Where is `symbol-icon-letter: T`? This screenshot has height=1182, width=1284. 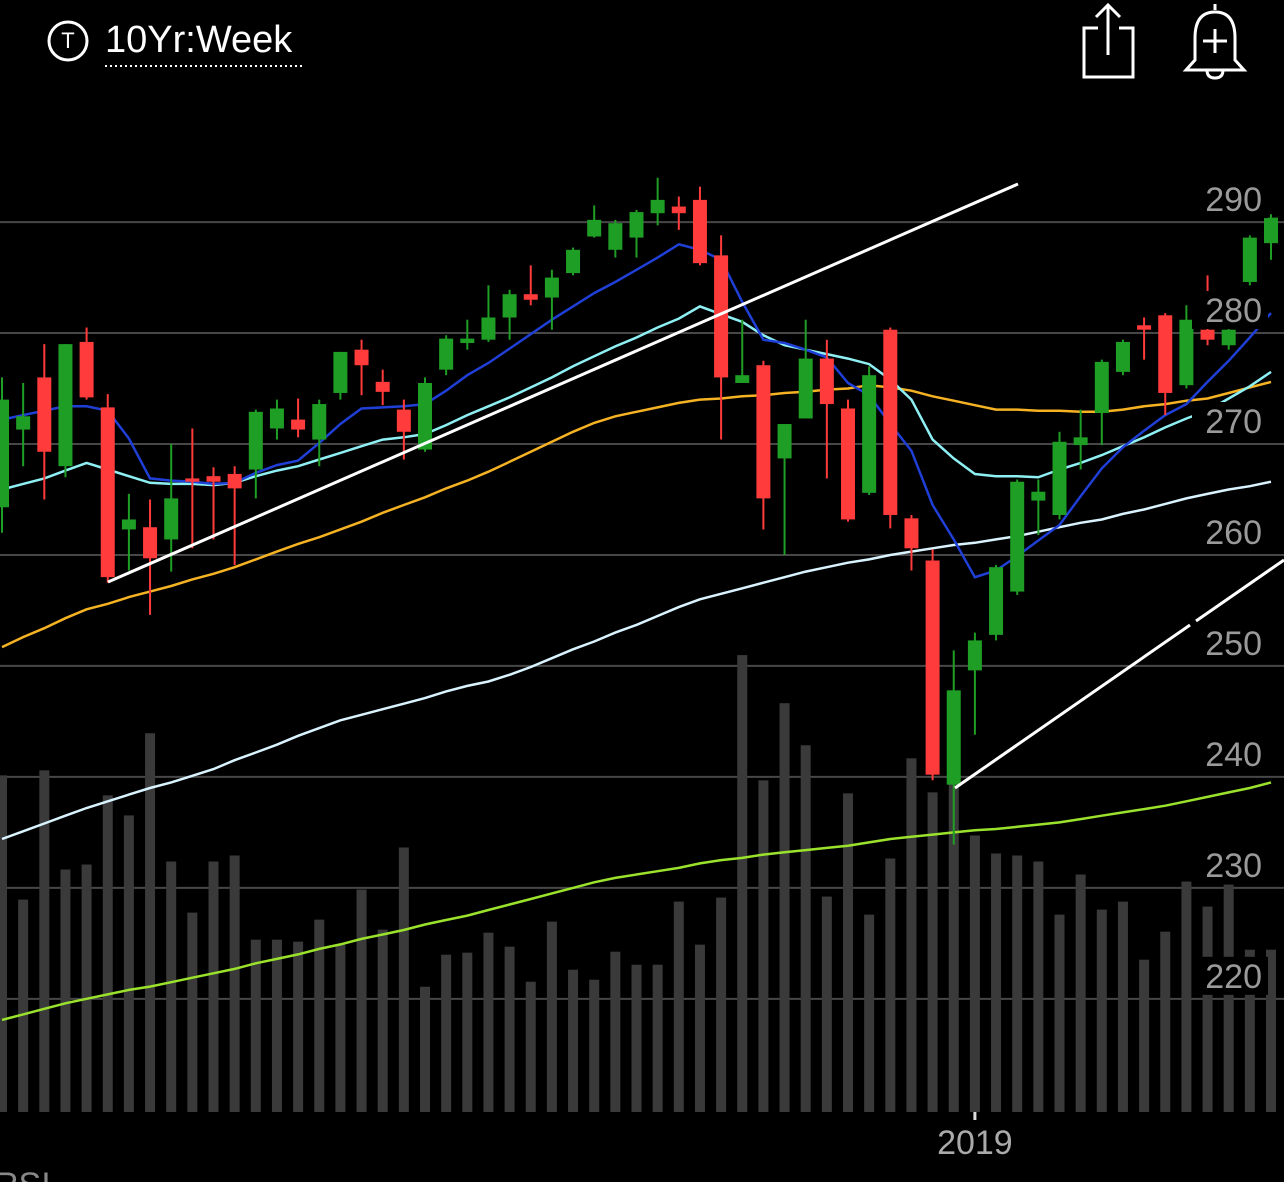
symbol-icon-letter: T is located at coordinates (67, 40).